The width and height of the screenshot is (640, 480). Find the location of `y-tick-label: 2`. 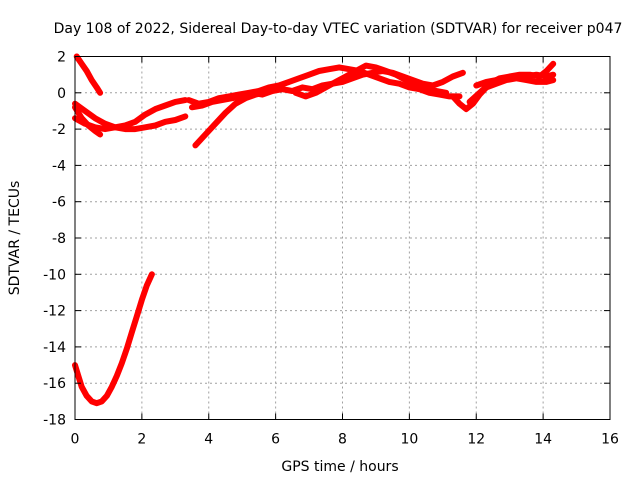

y-tick-label: 2 is located at coordinates (61, 58).